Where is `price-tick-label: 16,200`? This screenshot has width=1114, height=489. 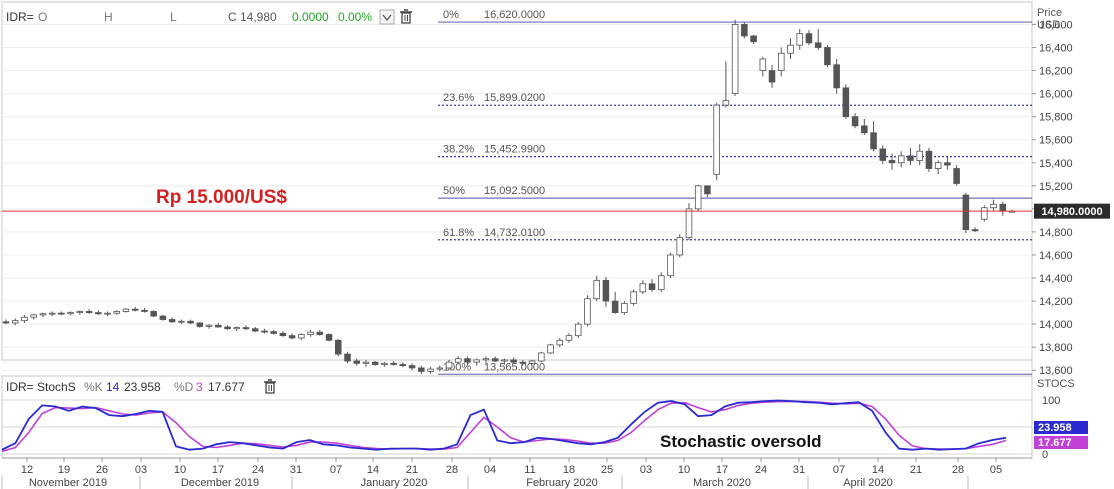
price-tick-label: 16,200 is located at coordinates (1056, 72).